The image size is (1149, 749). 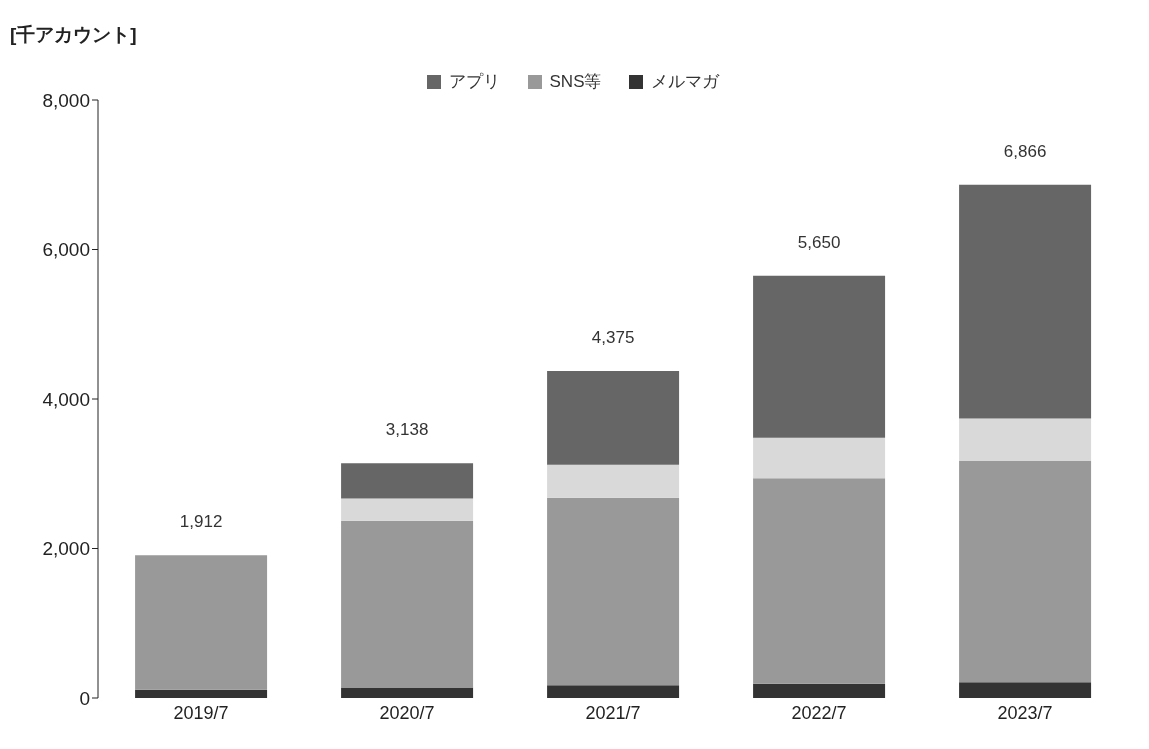 I want to click on total-label: 1,912, so click(x=201, y=522).